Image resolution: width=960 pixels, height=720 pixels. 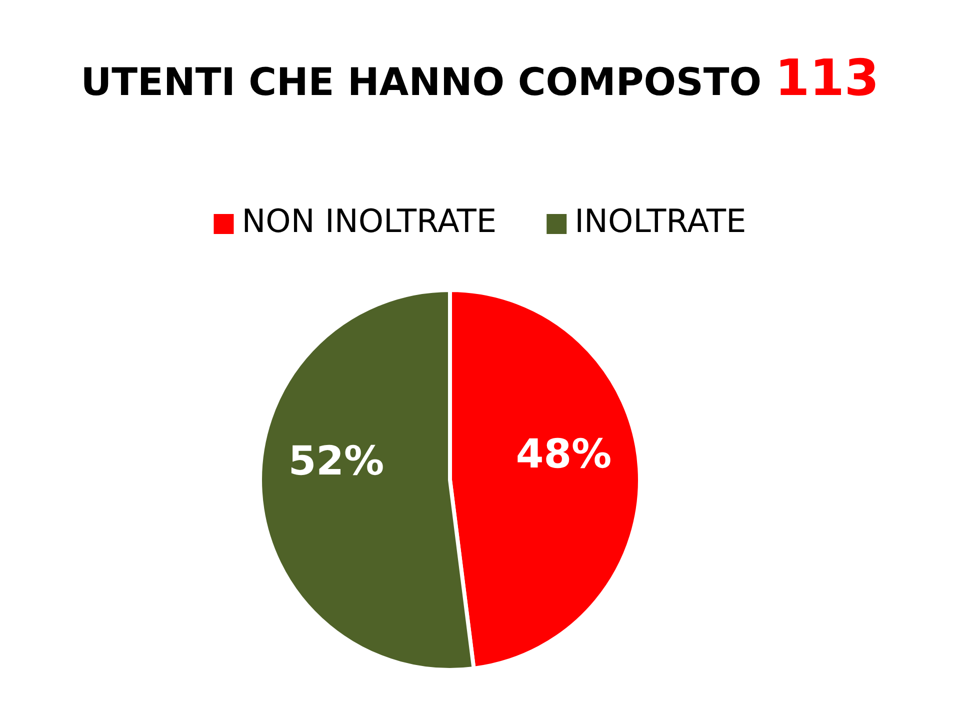 What do you see at coordinates (480, 78) in the screenshot?
I see `chart-title: UTENTI CHE HANNO COMPOSTO 113` at bounding box center [480, 78].